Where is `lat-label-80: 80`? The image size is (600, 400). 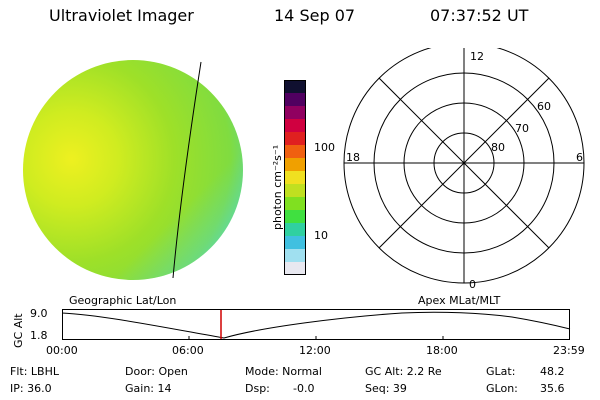 lat-label-80: 80 is located at coordinates (498, 147).